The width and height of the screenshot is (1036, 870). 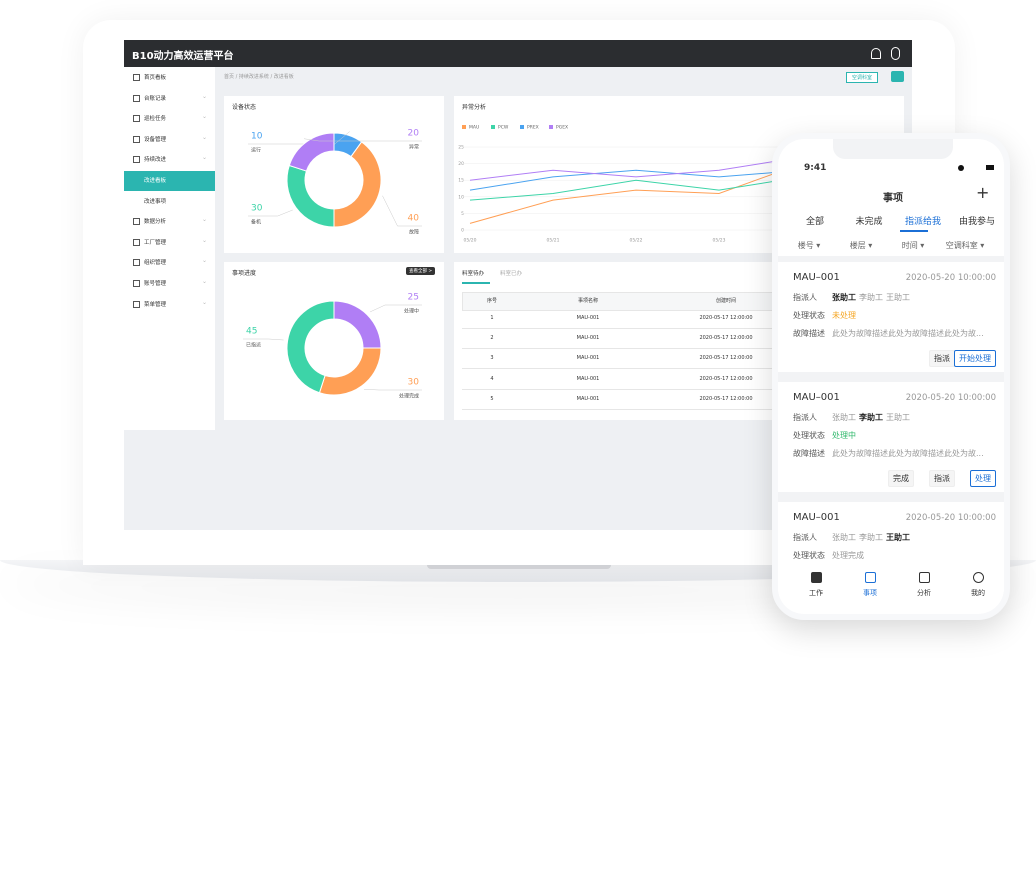 What do you see at coordinates (636, 241) in the screenshot?
I see `x-tick-label: 05/22` at bounding box center [636, 241].